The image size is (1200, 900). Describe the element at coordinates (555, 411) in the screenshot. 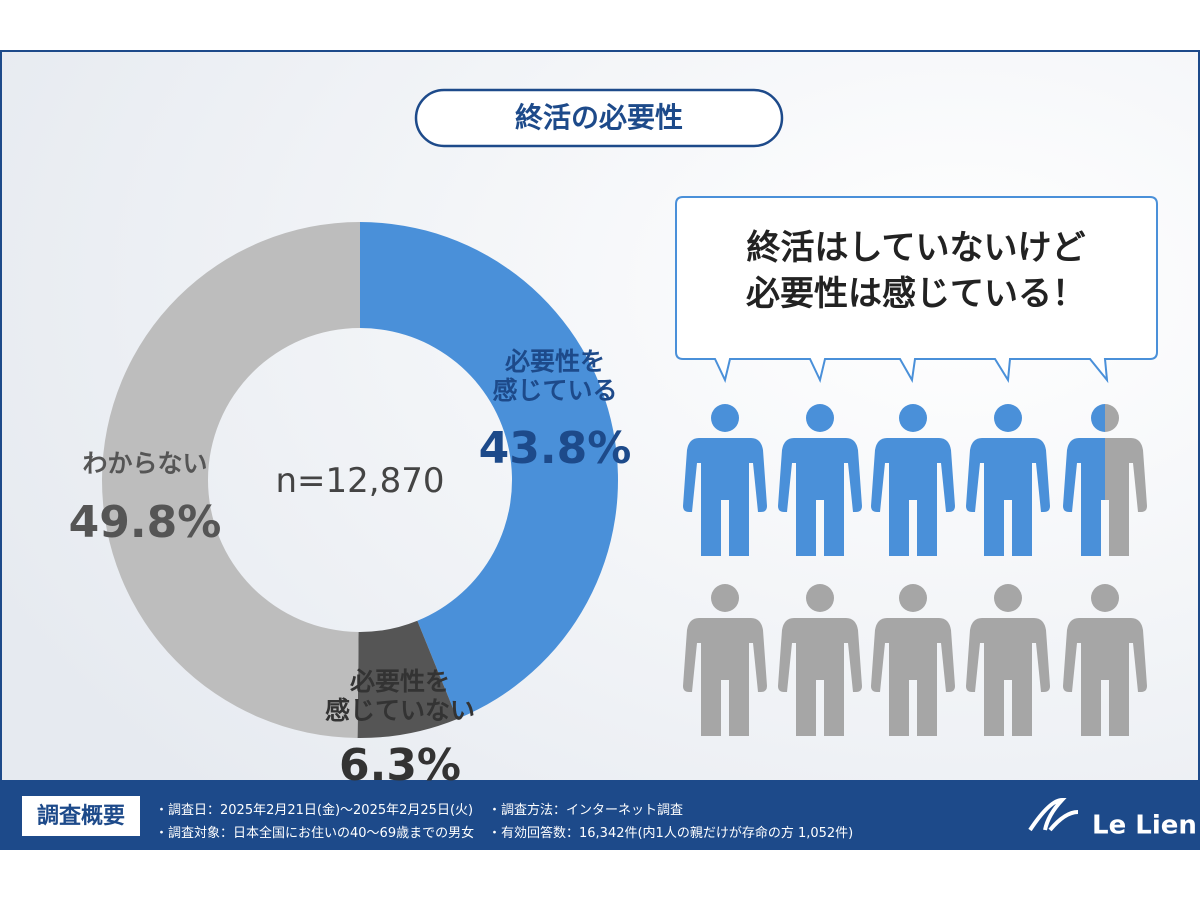

I see `slice-label: 必要性を 感じている 43.8%` at that location.